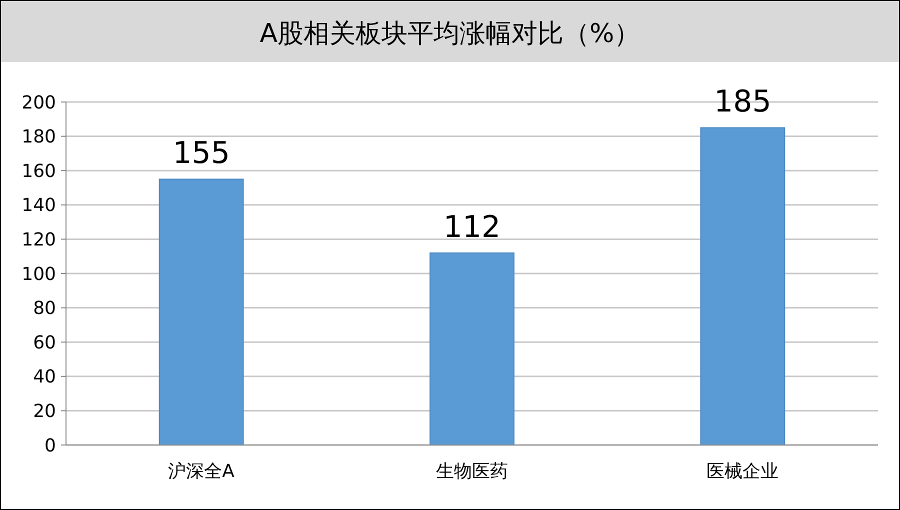 Image resolution: width=900 pixels, height=510 pixels. I want to click on x-tick-label: 医械企业, so click(742, 471).